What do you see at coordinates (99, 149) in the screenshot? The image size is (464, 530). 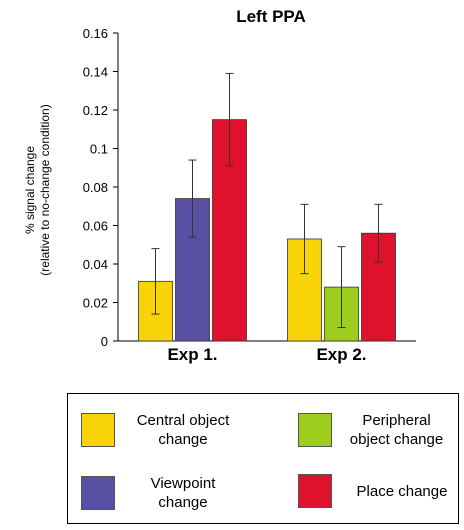 I see `y-tick-label: 0.1` at bounding box center [99, 149].